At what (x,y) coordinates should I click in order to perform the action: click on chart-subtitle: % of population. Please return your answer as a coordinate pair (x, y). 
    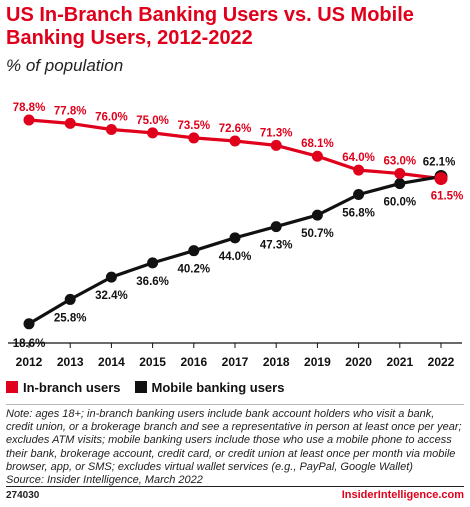
    Looking at the image, I should click on (65, 65).